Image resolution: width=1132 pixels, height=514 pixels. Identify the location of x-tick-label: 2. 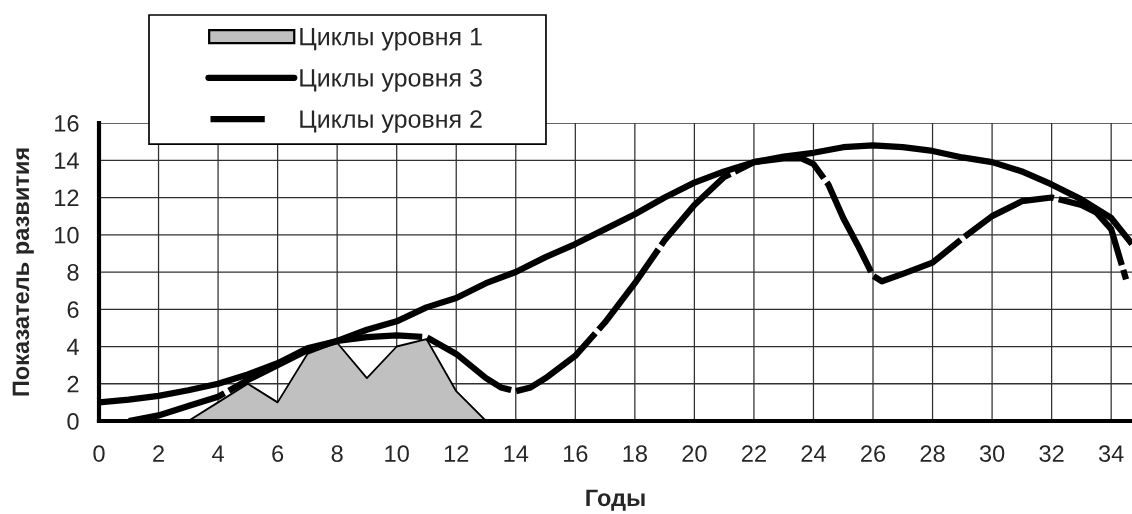
(158, 453).